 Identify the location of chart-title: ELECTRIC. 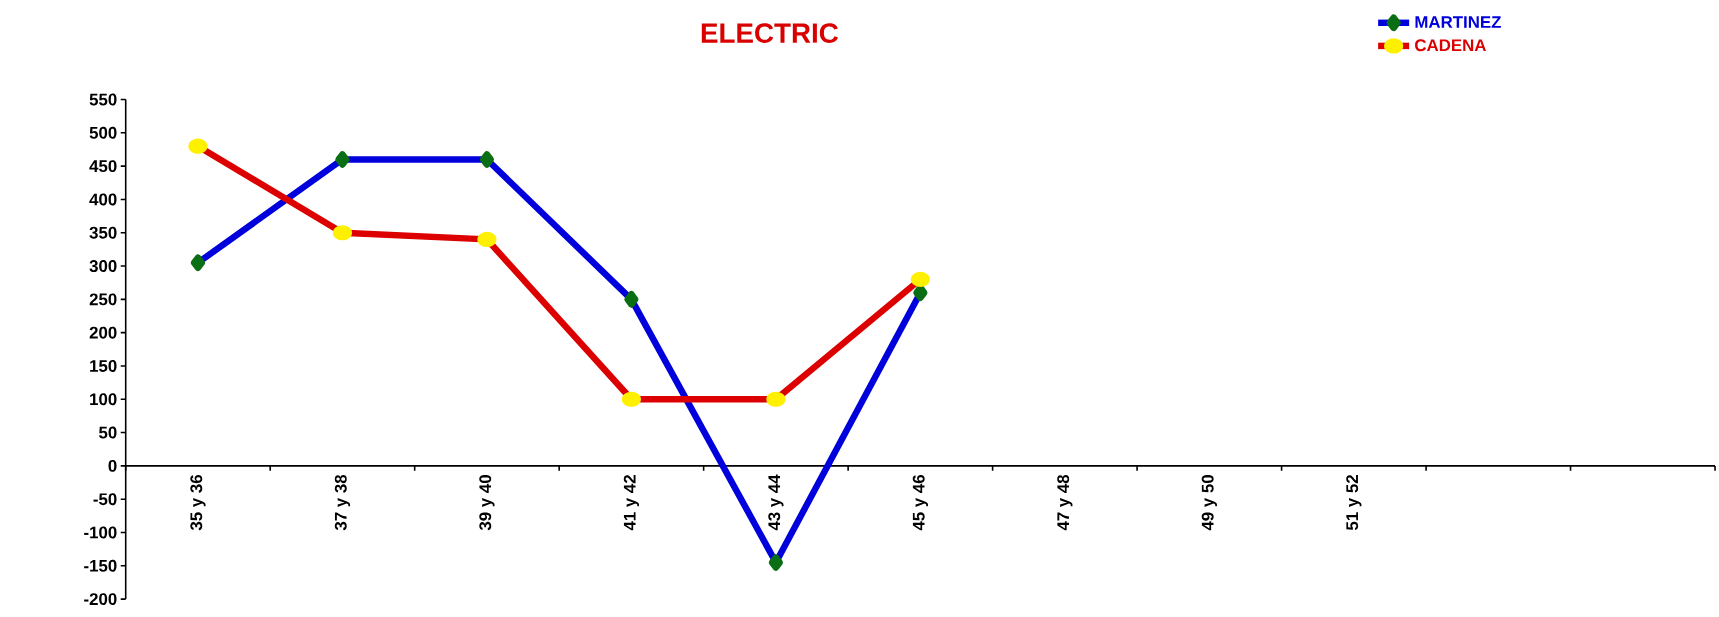
(770, 33).